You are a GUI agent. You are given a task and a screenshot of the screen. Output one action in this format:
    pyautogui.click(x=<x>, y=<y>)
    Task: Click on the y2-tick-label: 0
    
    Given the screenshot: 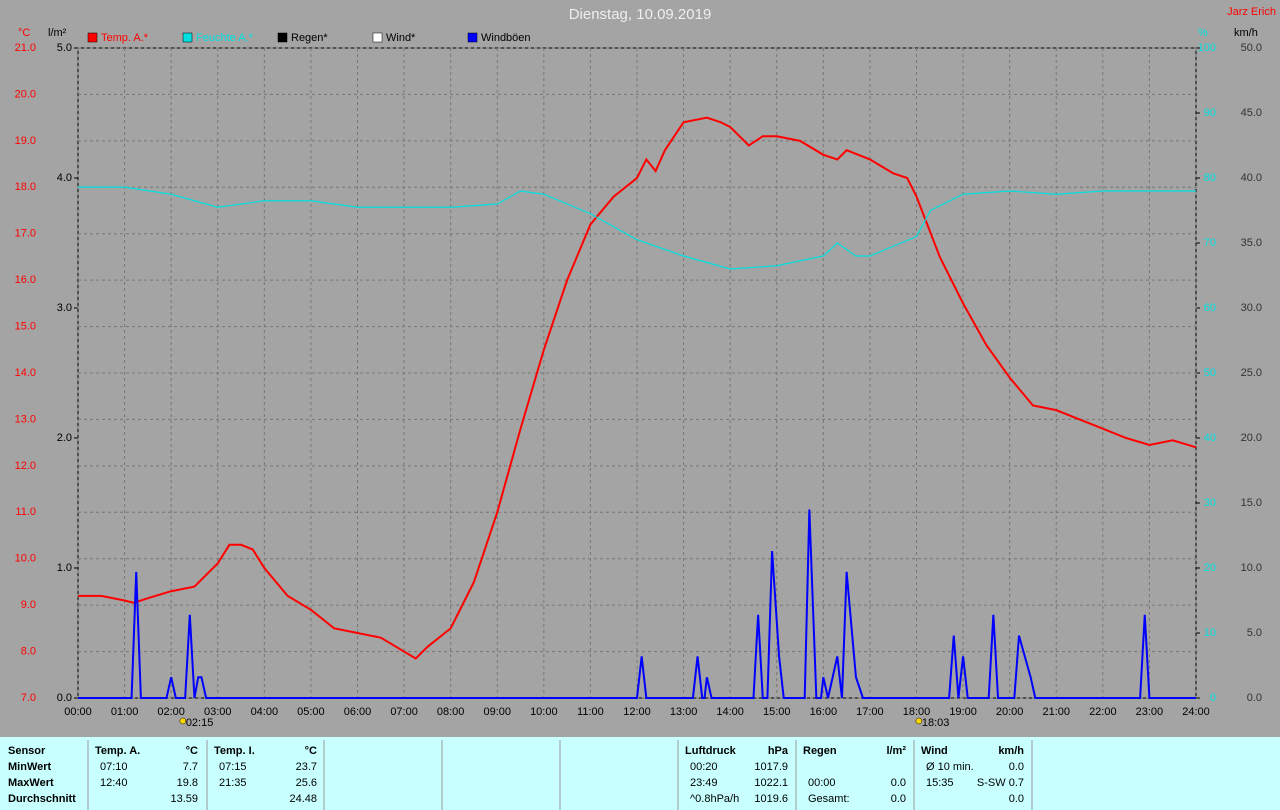 What is the action you would take?
    pyautogui.click(x=1213, y=698)
    